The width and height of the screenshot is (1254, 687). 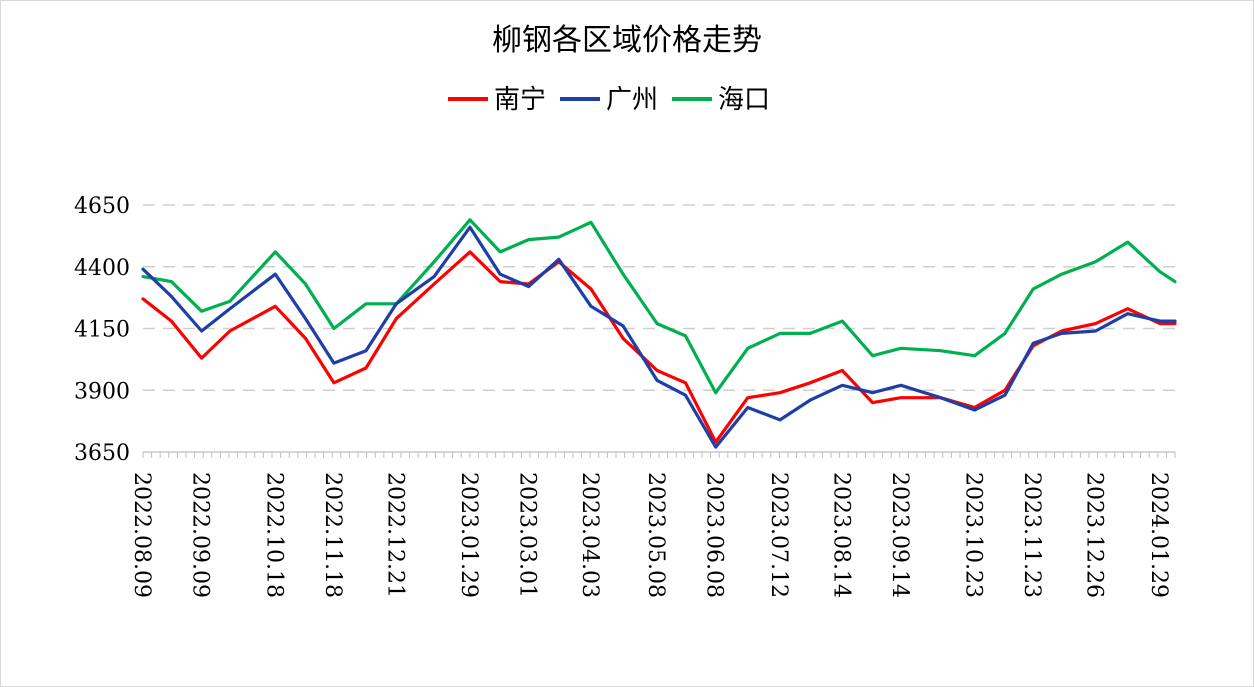 I want to click on legend: 南宁 广州 海口, so click(x=609, y=100).